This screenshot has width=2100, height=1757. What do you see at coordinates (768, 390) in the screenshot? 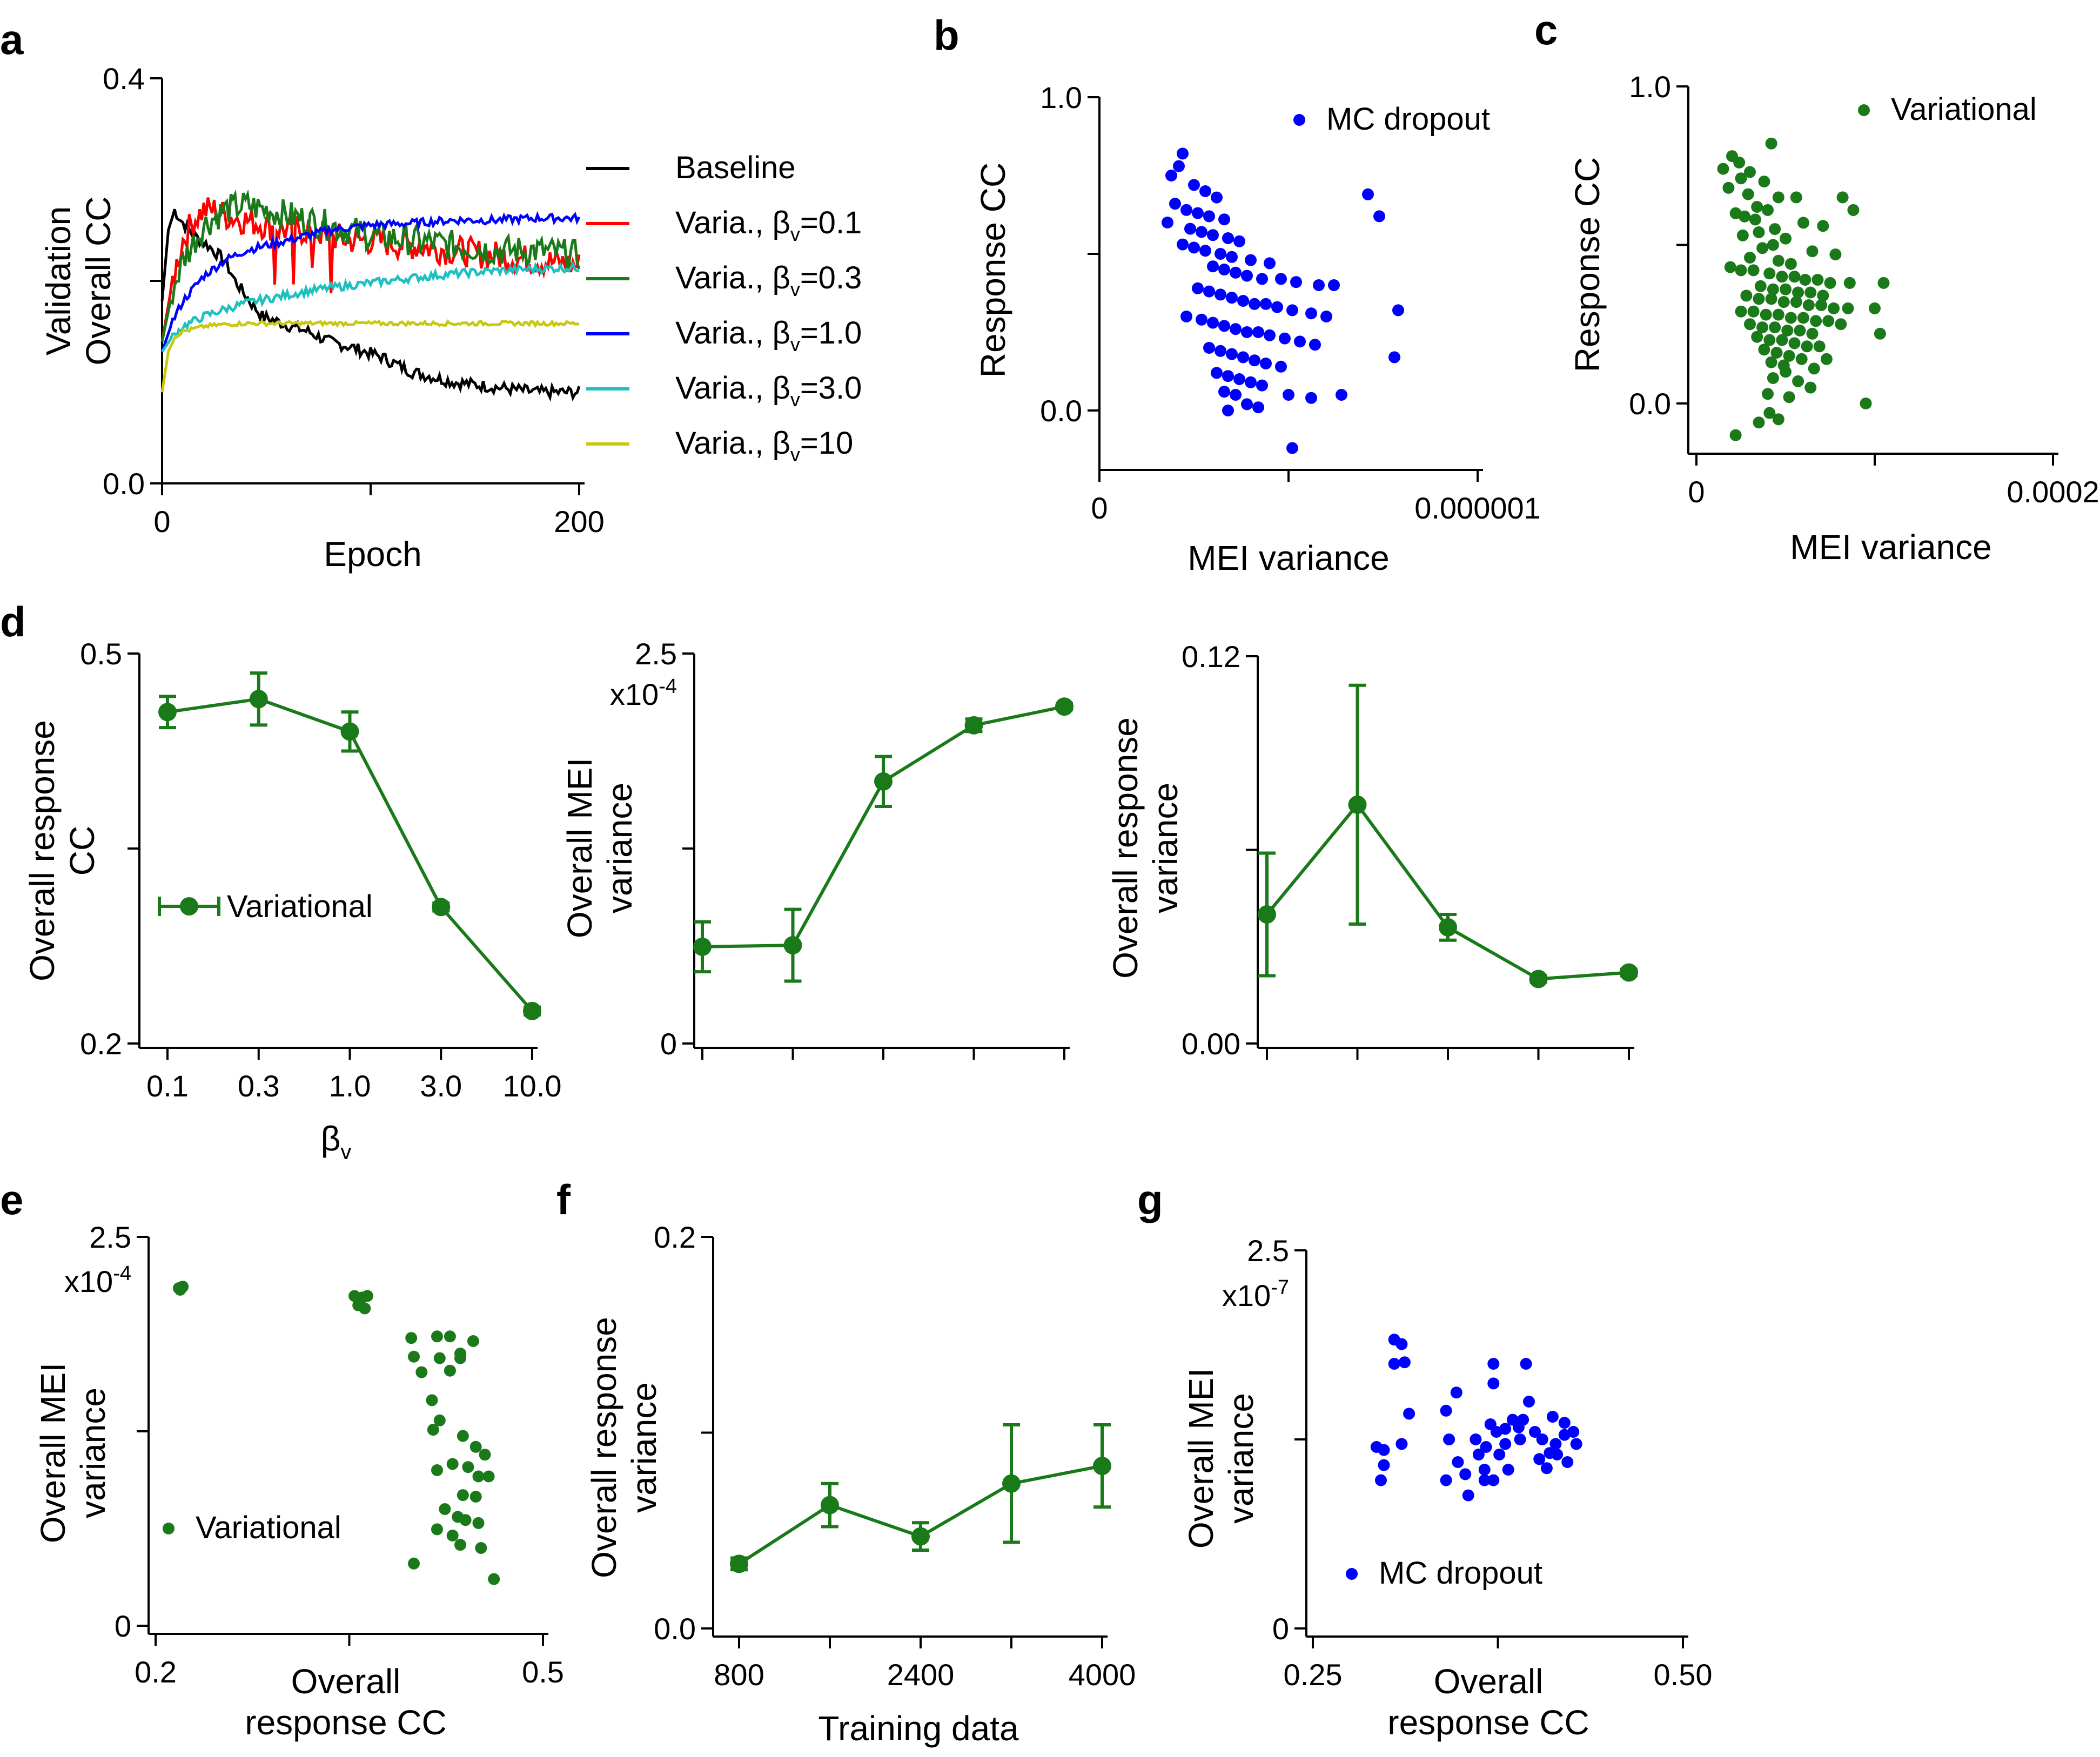
I see `a-legend-label-4: Varia., βv=3.0` at bounding box center [768, 390].